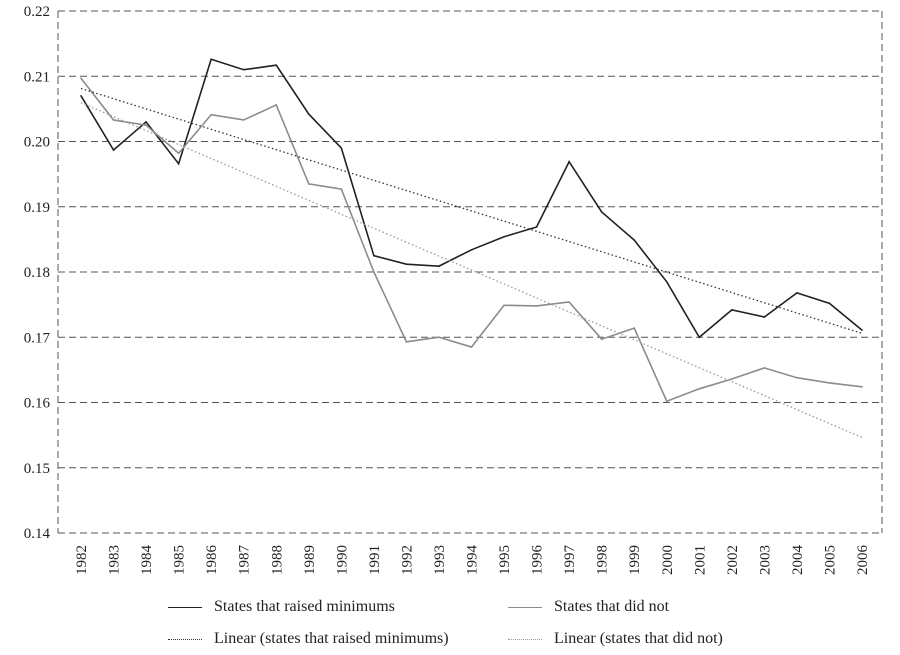 The height and width of the screenshot is (655, 900). What do you see at coordinates (342, 560) in the screenshot?
I see `x-tick-label: 1990` at bounding box center [342, 560].